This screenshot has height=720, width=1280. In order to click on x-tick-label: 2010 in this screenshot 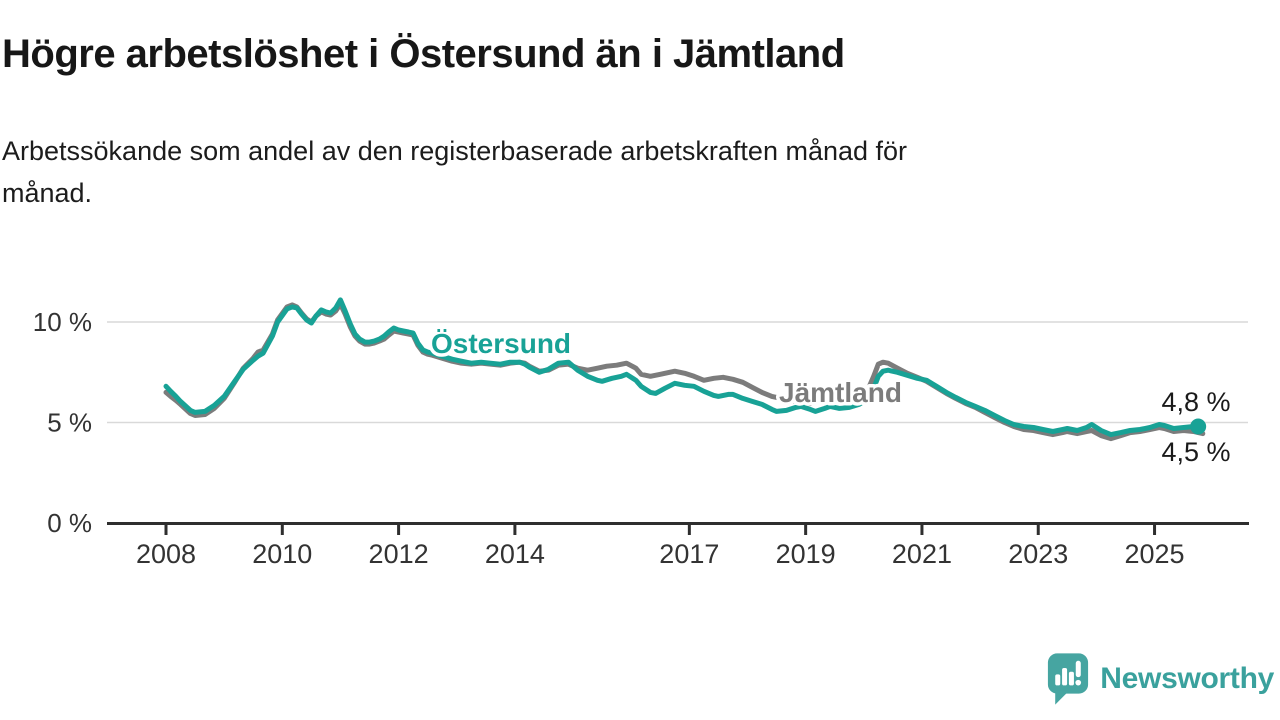, I will do `click(282, 554)`.